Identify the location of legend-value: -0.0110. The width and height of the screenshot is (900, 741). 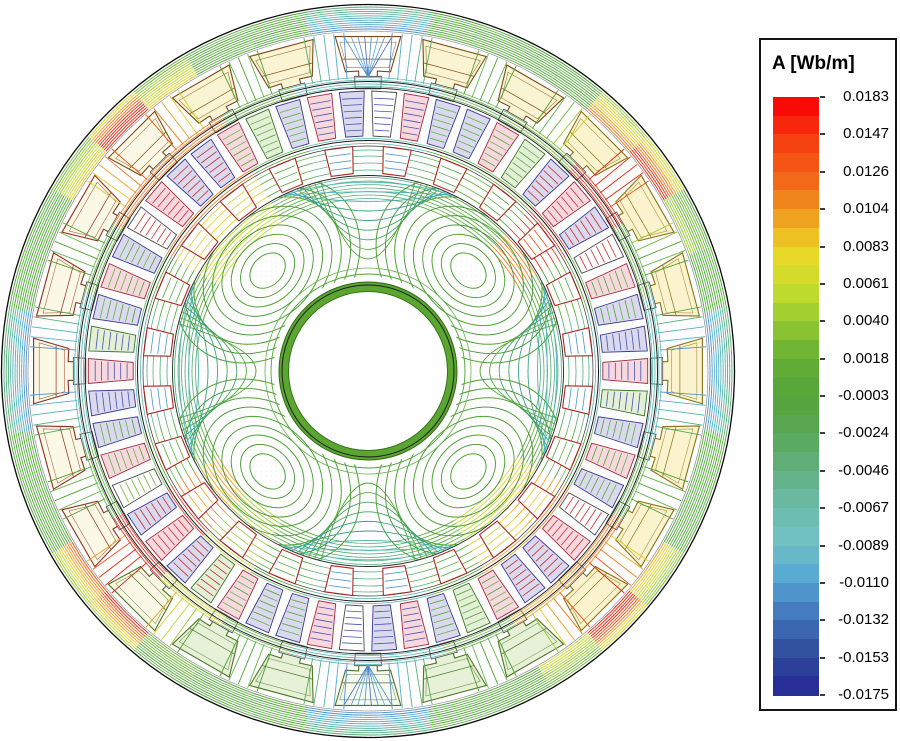
(864, 582).